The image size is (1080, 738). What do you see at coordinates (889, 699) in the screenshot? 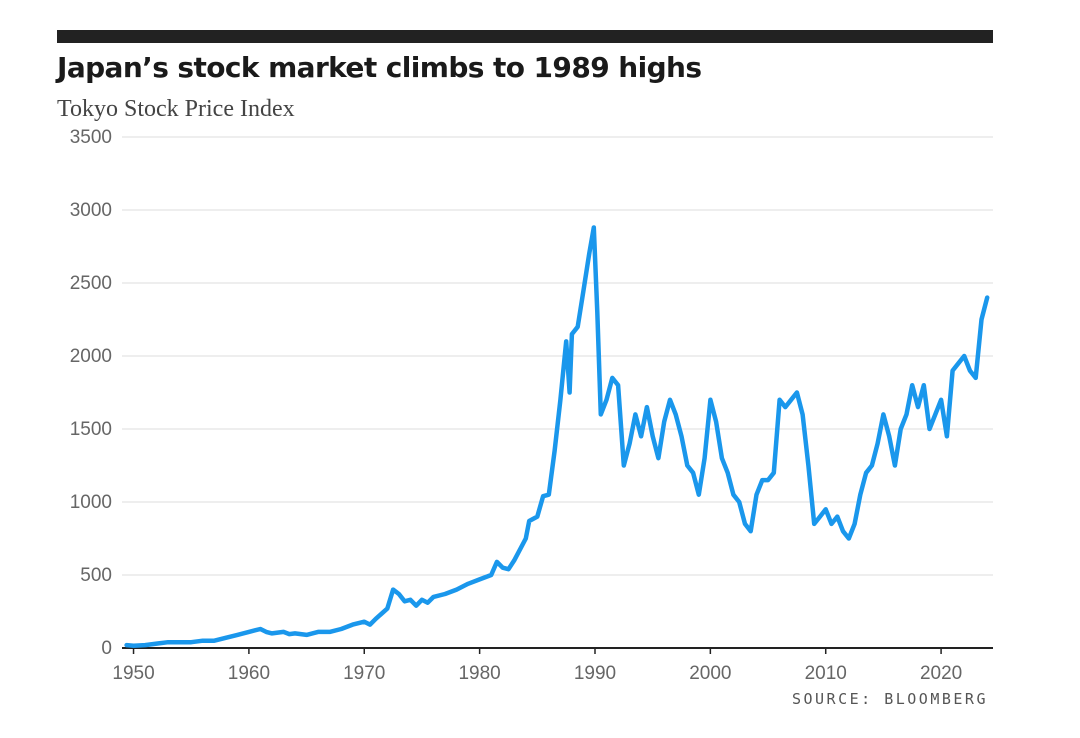
I see `source-note: SOURCE: BLOOMBERG` at bounding box center [889, 699].